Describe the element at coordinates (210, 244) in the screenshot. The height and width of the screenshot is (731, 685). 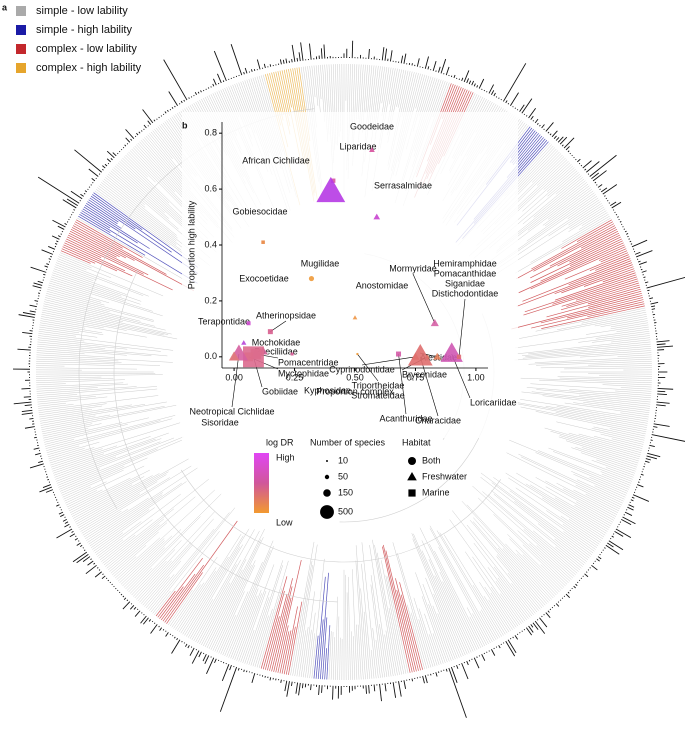
I see `y-tick-label: 0.4` at that location.